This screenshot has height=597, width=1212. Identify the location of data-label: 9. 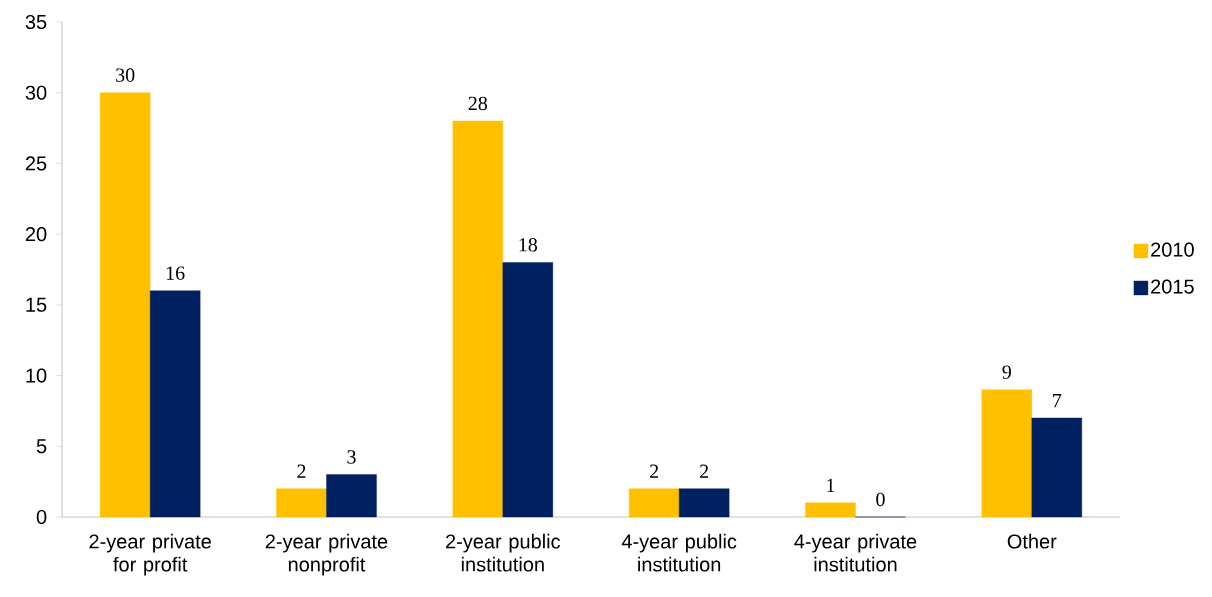
(1006, 372).